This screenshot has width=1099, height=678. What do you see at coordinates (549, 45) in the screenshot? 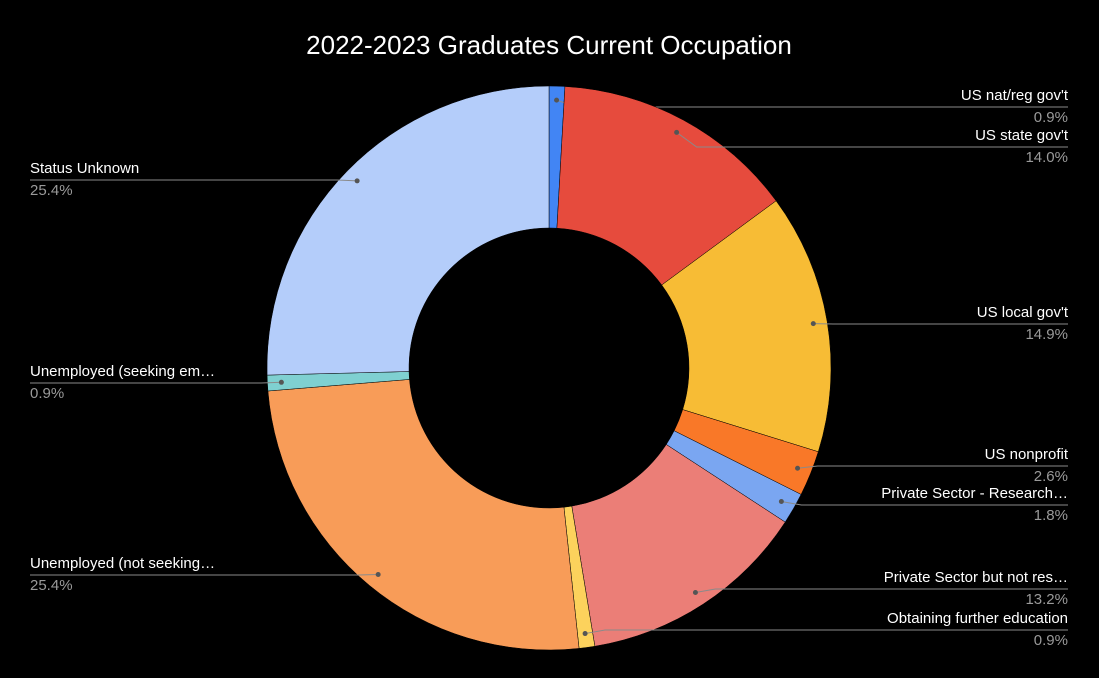
I see `chart-title: 2022-2023 Graduates Current Occupation` at bounding box center [549, 45].